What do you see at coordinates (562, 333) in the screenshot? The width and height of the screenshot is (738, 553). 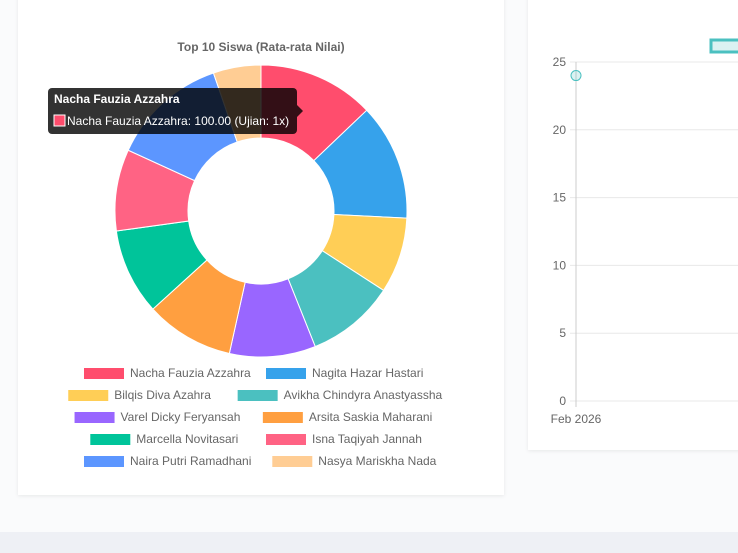 I see `y-tick-label: 5` at bounding box center [562, 333].